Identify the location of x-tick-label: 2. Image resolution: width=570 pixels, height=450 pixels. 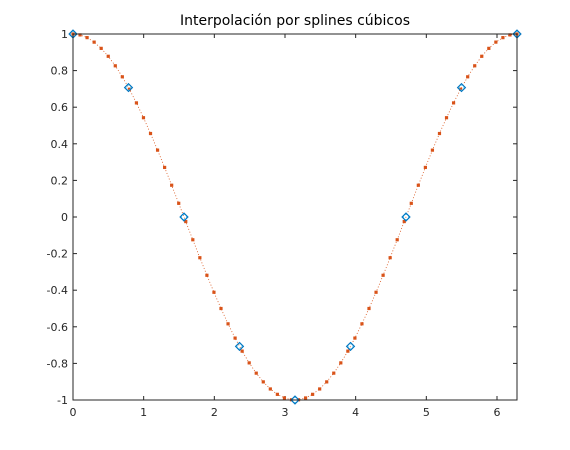
(214, 412).